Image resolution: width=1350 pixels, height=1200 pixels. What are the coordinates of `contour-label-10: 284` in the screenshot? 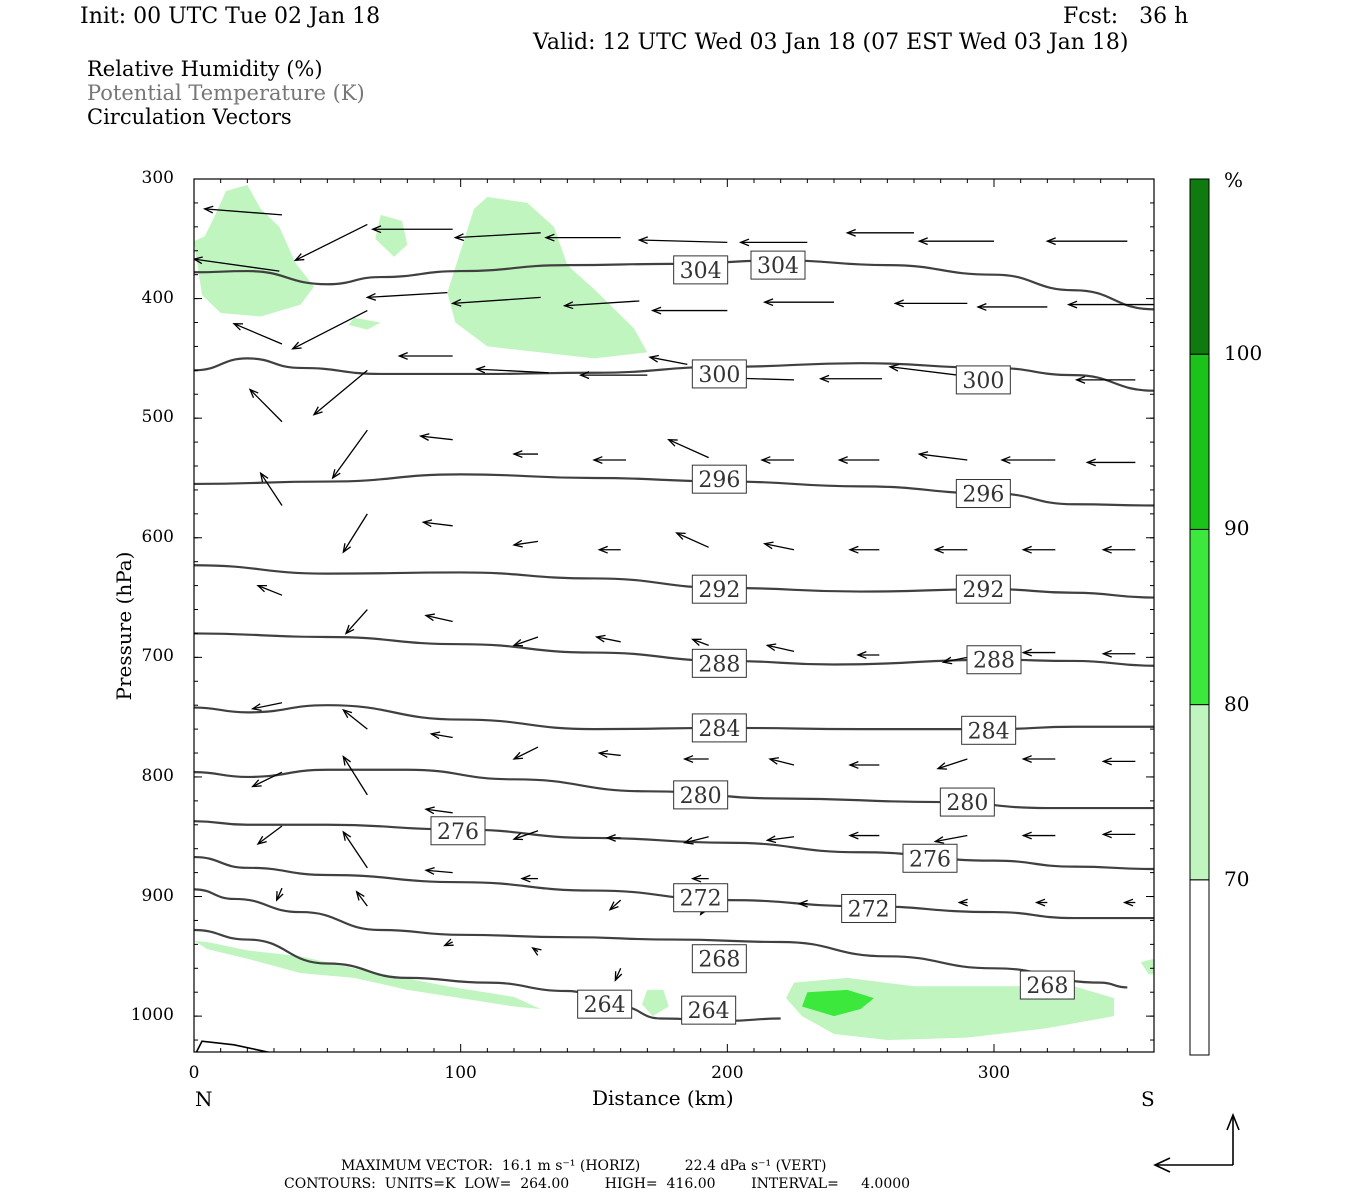 It's located at (719, 728).